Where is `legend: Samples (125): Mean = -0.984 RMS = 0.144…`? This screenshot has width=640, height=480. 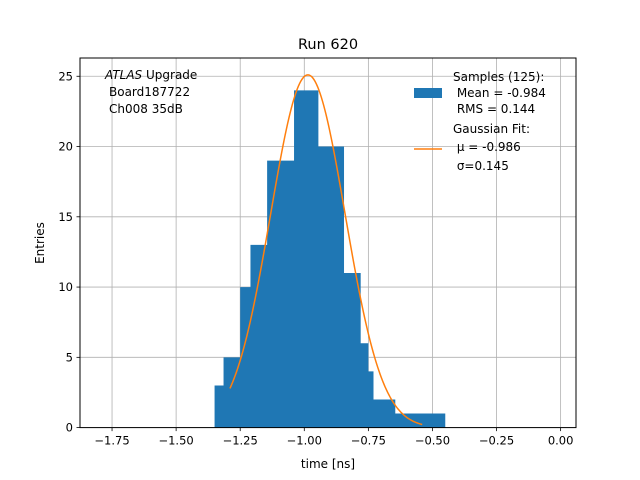 legend: Samples (125): Mean = -0.984 RMS = 0.144… is located at coordinates (480, 121).